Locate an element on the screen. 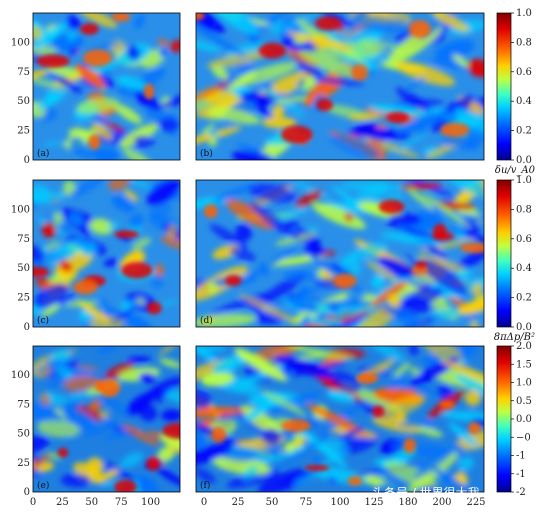 This screenshot has height=516, width=536. heatmap-panel-a: (a) is located at coordinates (106, 86).